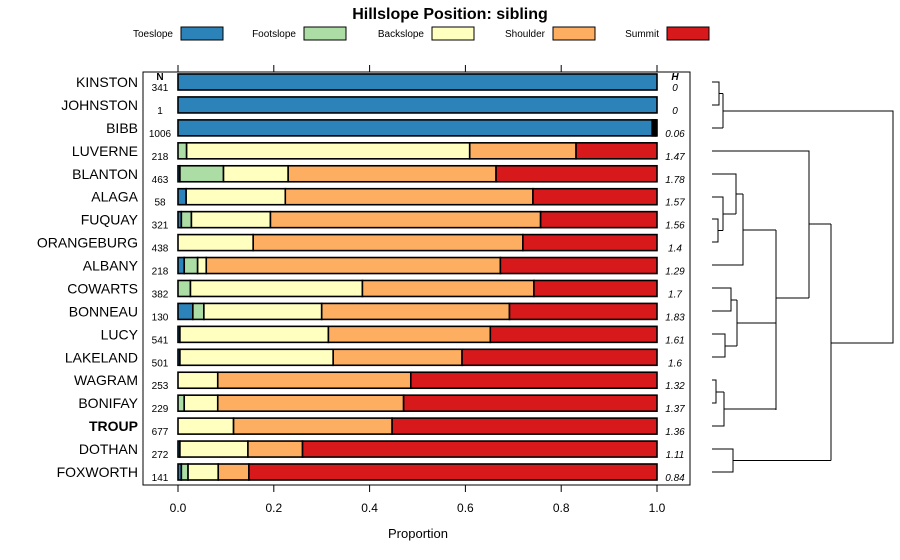 The width and height of the screenshot is (900, 560). Describe the element at coordinates (675, 386) in the screenshot. I see `h-value: 1.32` at that location.